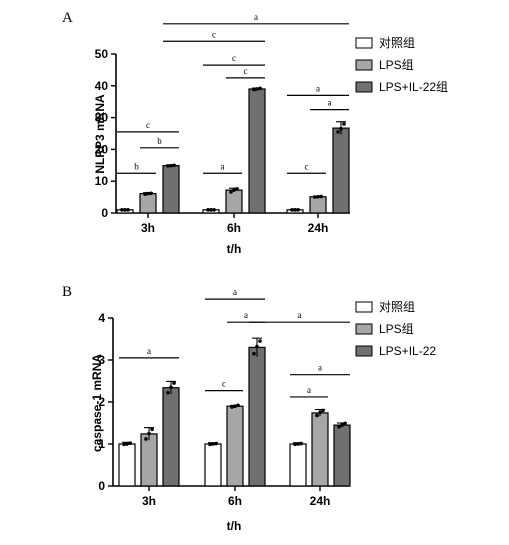 This screenshot has height=545, width=509. I want to click on panel-b-legend: 对照组 LPS组 LPS+IL-22, so click(395, 329).